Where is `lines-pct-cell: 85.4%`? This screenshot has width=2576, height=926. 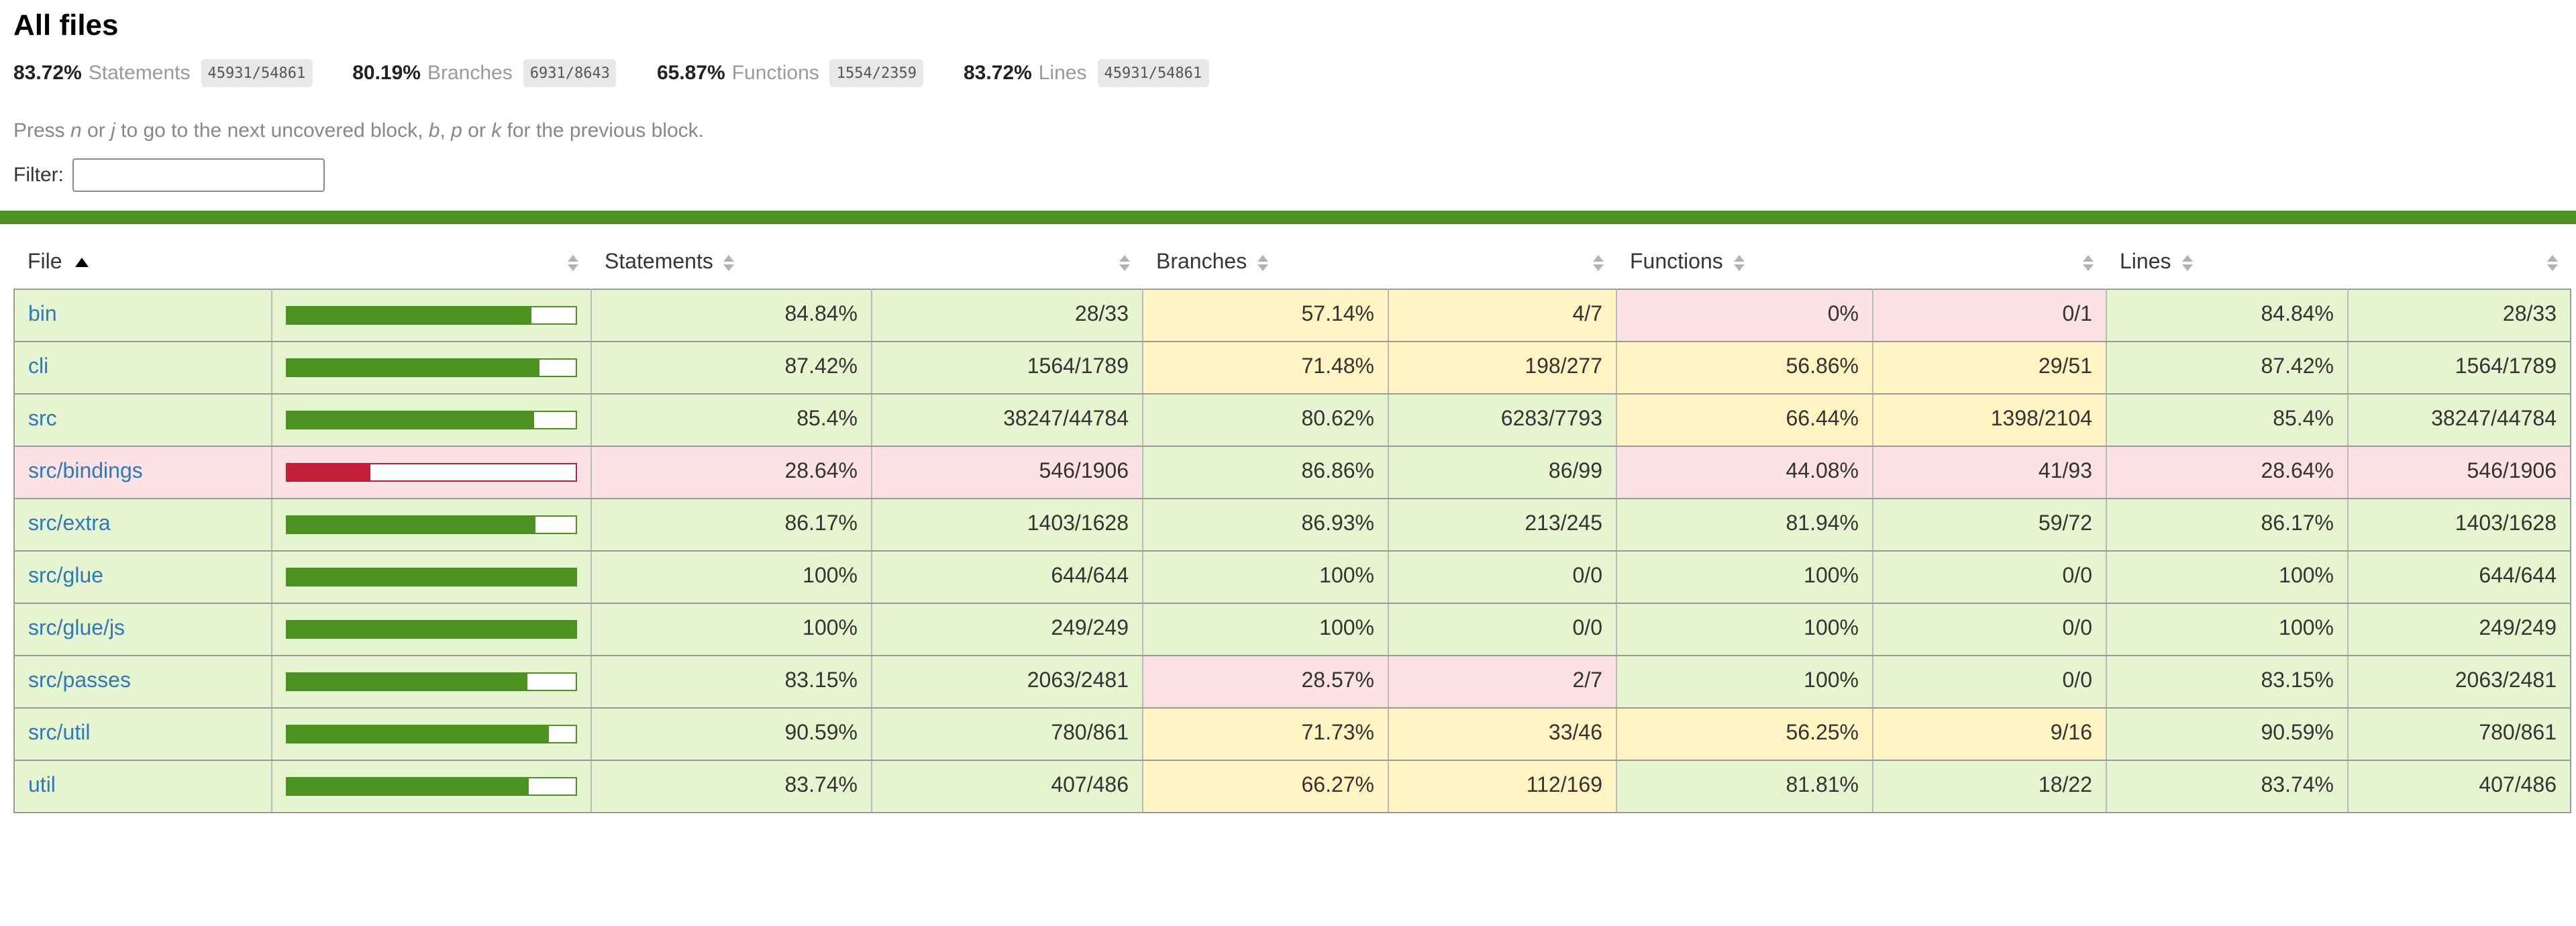 lines-pct-cell: 85.4% is located at coordinates (2227, 421).